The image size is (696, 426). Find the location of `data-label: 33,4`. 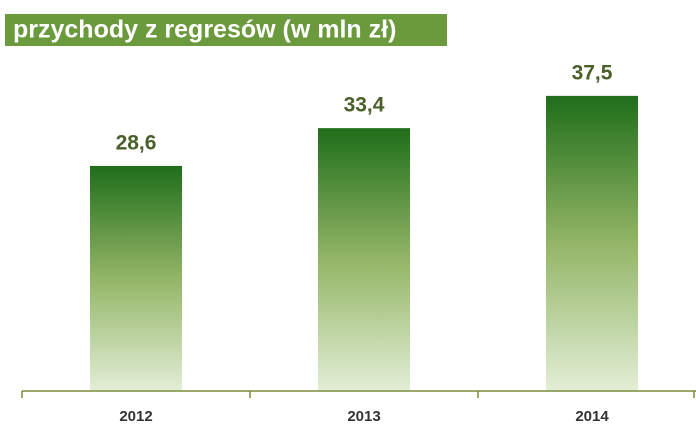

data-label: 33,4 is located at coordinates (364, 105).